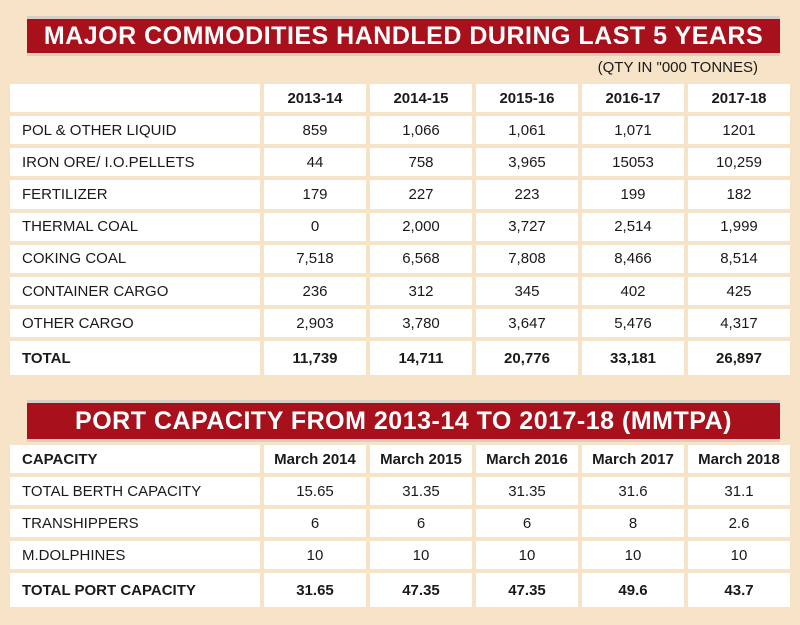  I want to click on table-row: M.DOLPHINES 10 10 10 10 10, so click(400, 555).